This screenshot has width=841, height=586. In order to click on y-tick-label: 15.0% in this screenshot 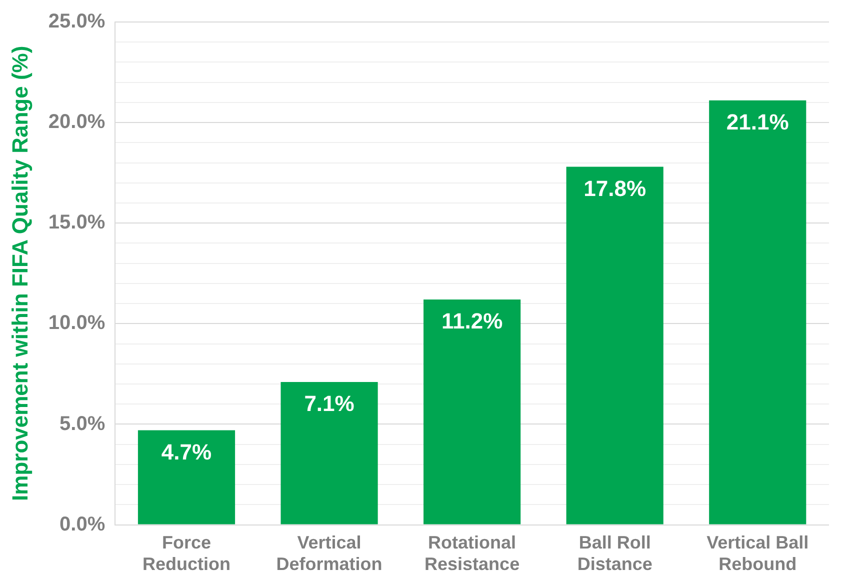, I will do `click(77, 223)`.